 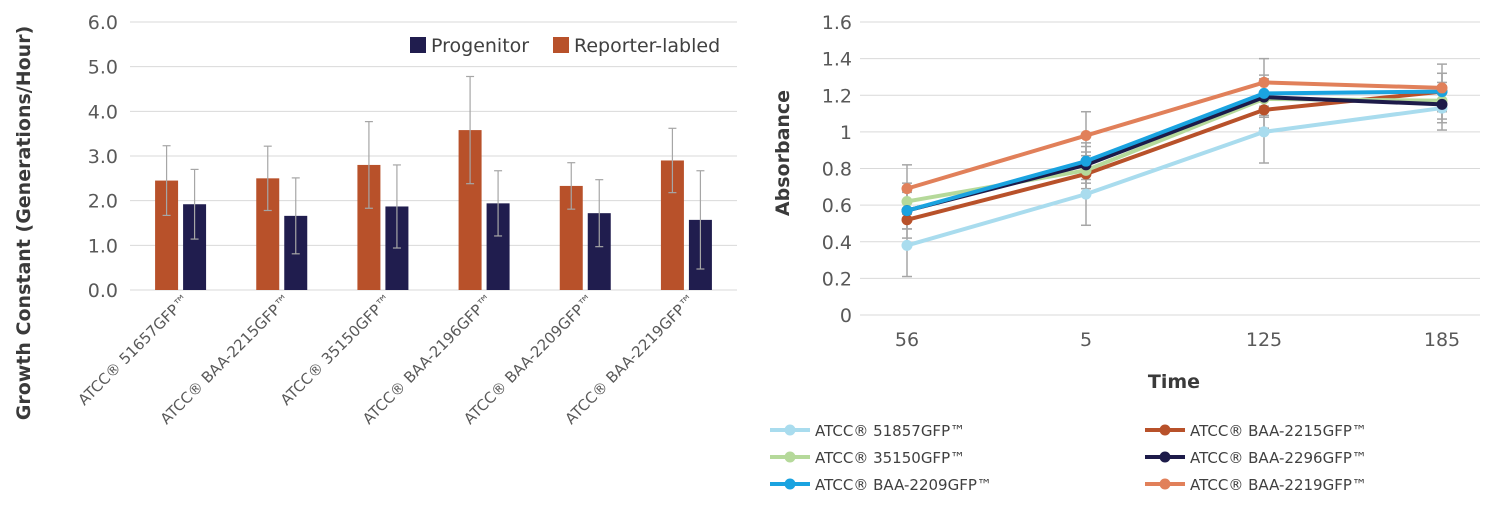 What do you see at coordinates (103, 112) in the screenshot?
I see `y-tick-label: 4.0` at bounding box center [103, 112].